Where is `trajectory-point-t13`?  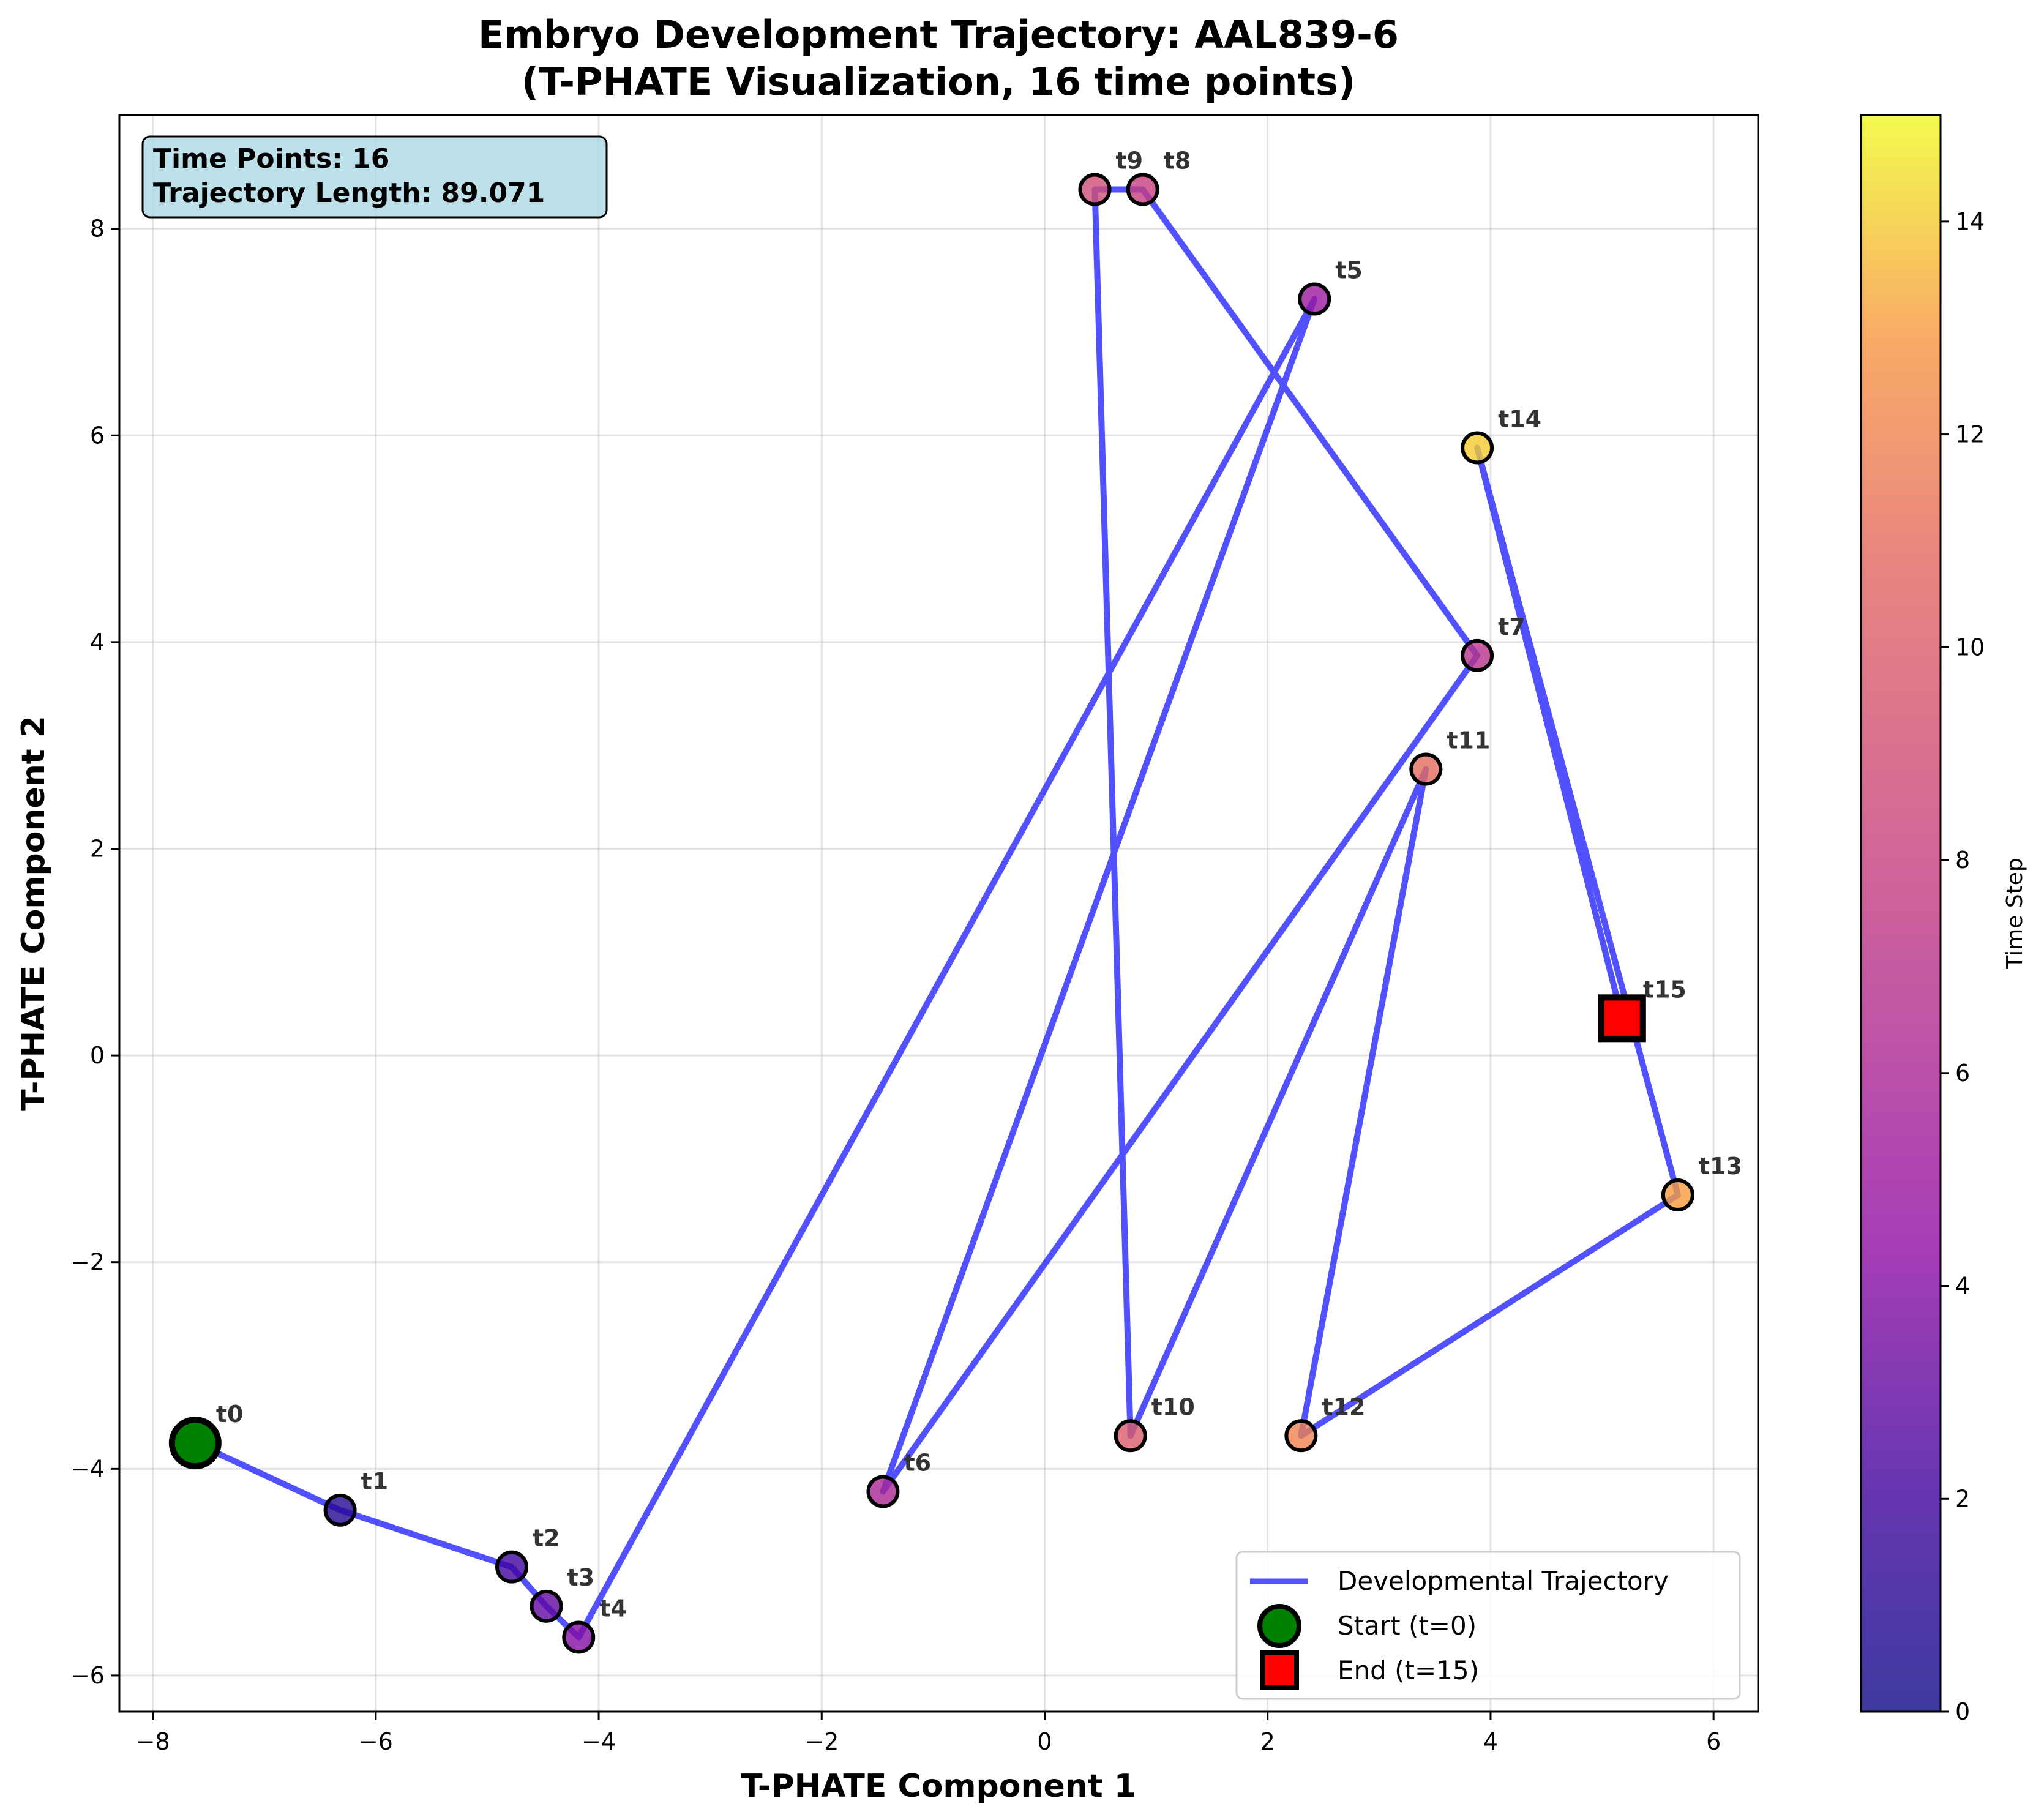 trajectory-point-t13 is located at coordinates (1678, 1194).